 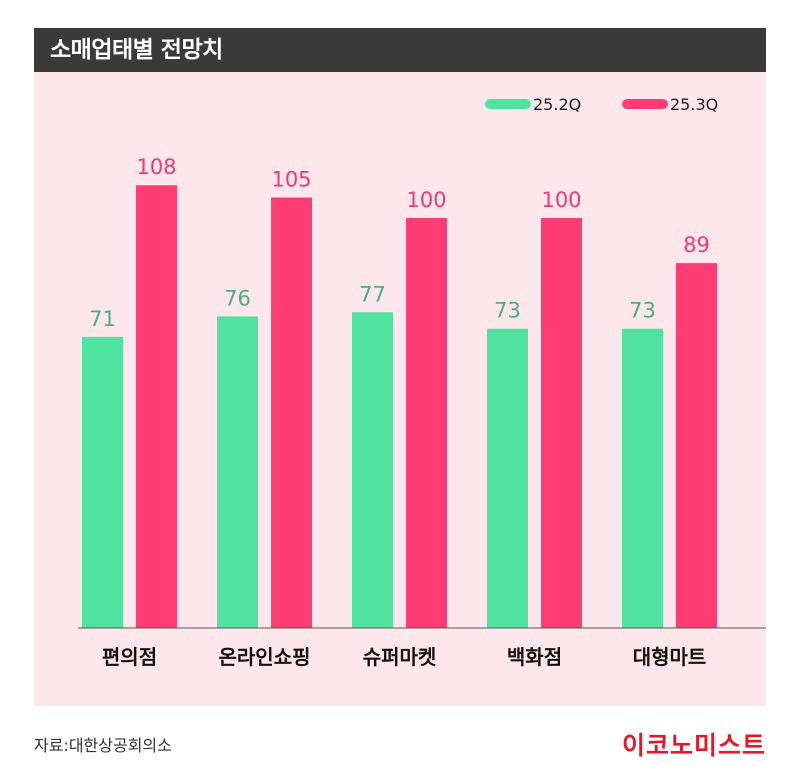 I want to click on value-label: 71, so click(x=102, y=319).